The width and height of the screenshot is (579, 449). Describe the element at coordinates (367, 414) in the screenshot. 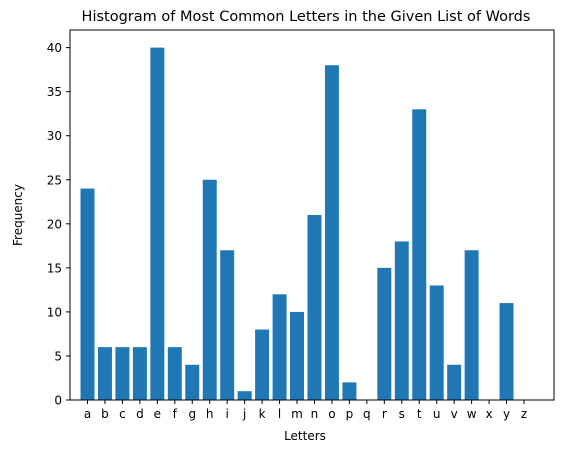

I see `x-tick-label-q: q` at that location.